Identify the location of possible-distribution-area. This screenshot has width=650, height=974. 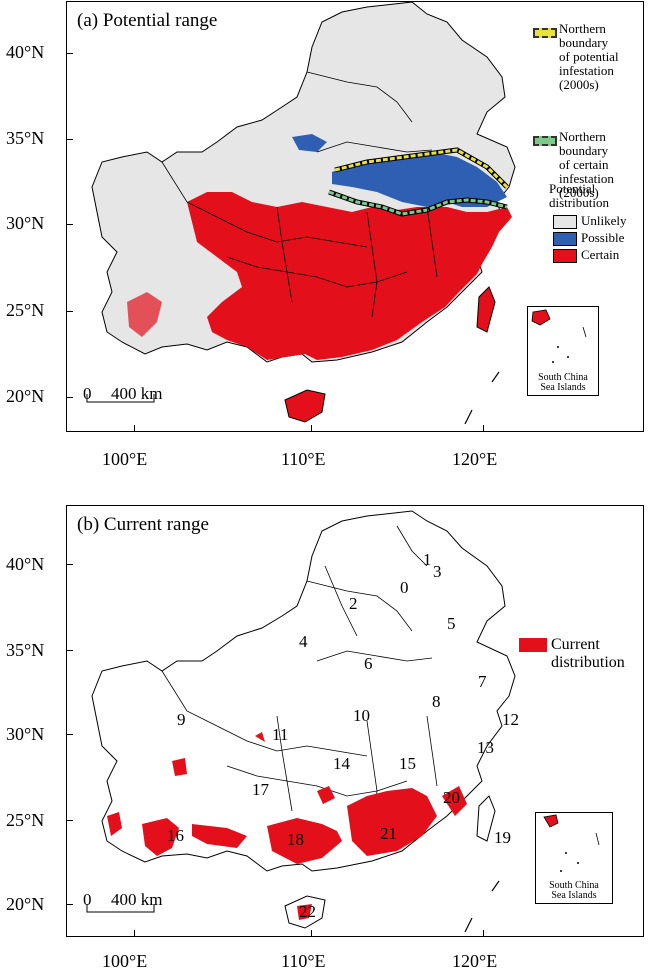
(419, 179).